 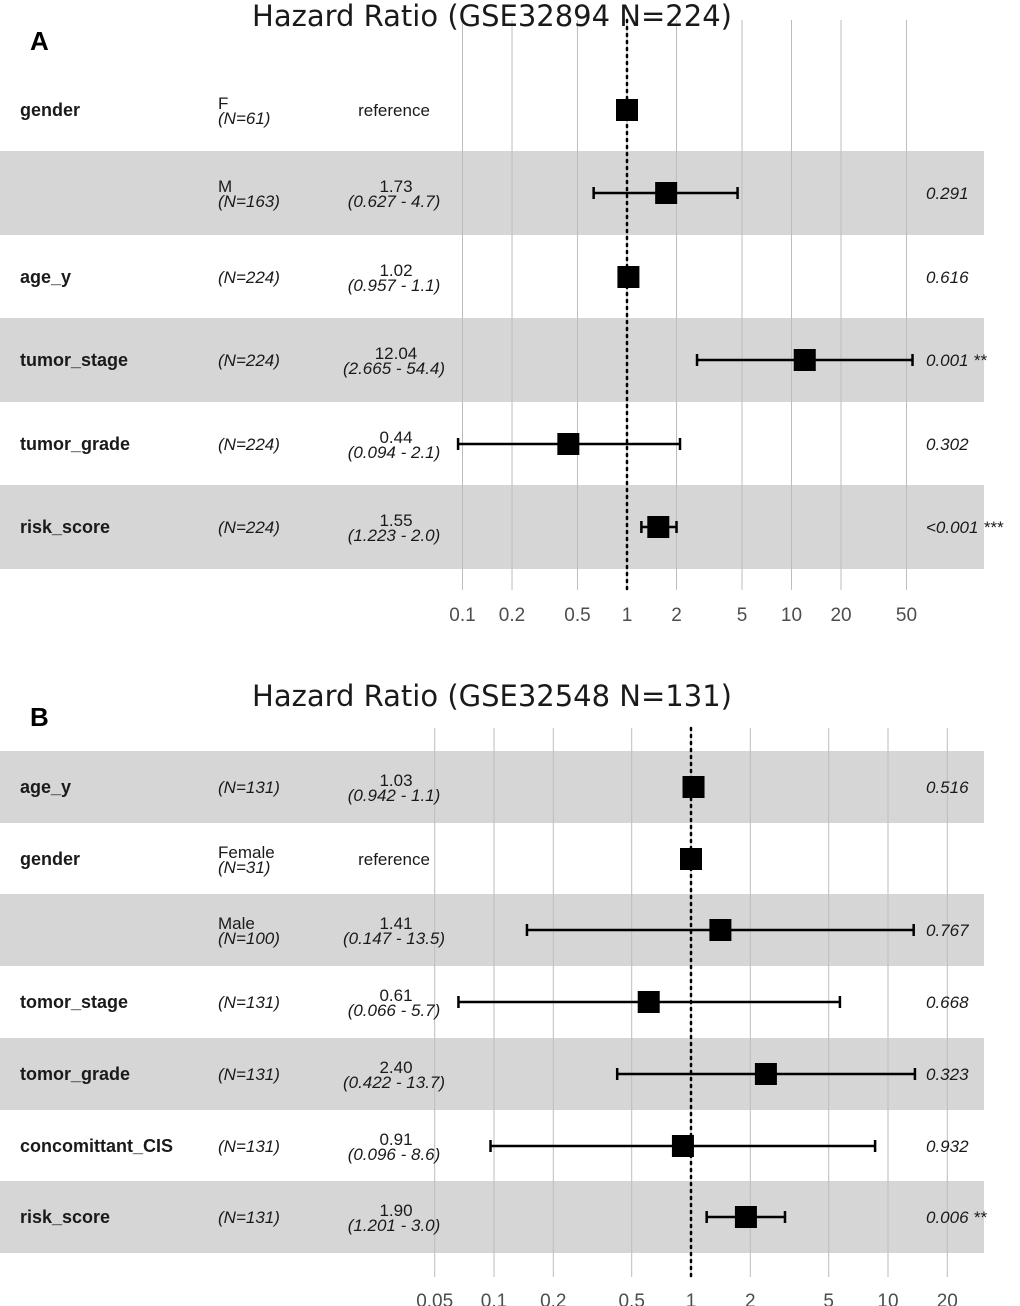 I want to click on p-value: 0.516, so click(x=947, y=787).